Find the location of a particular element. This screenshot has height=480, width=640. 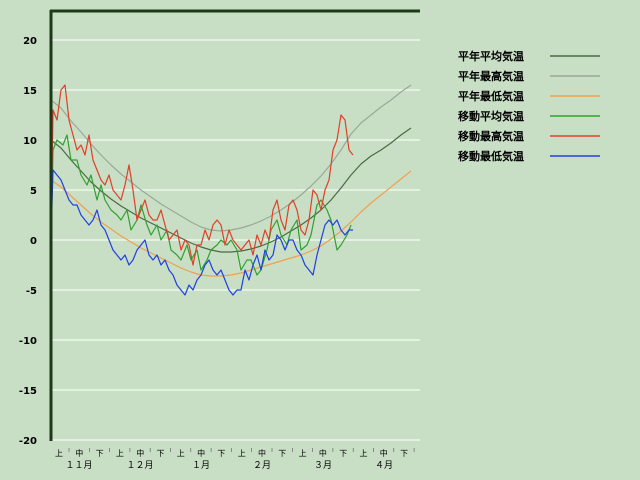

y-tick-label: 10 is located at coordinates (30, 141).